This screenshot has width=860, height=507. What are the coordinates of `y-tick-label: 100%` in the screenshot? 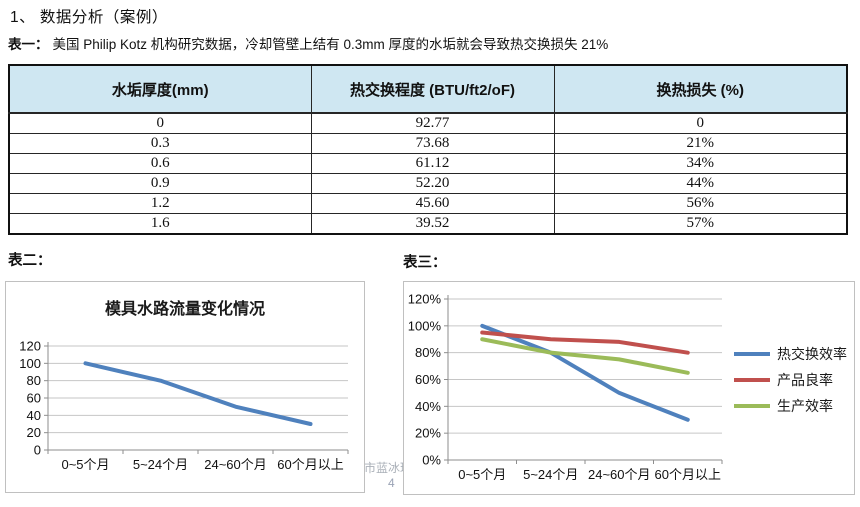 It's located at (425, 325).